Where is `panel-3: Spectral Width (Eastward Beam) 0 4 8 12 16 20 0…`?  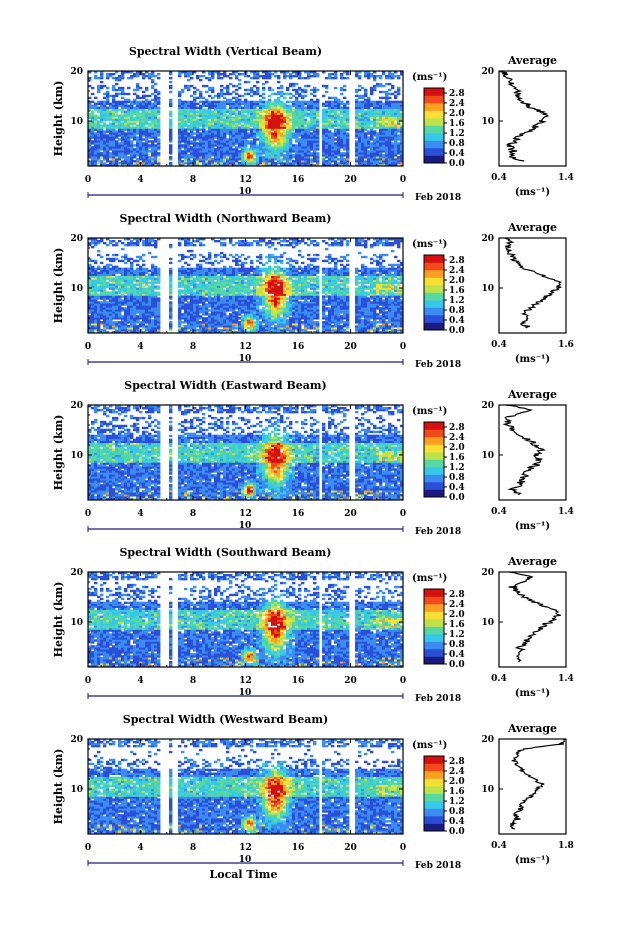 panel-3: Spectral Width (Eastward Beam) 0 4 8 12 16 20 0… is located at coordinates (313, 458).